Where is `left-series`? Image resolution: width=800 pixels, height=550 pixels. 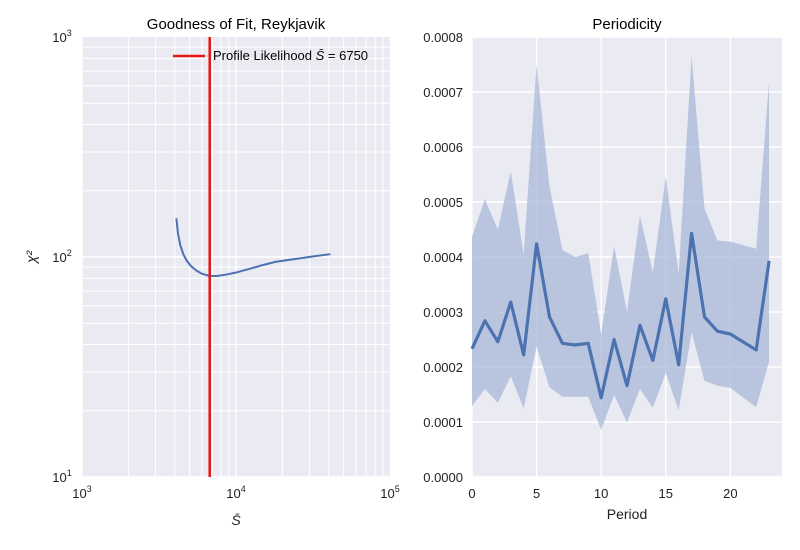
left-series is located at coordinates (253, 247).